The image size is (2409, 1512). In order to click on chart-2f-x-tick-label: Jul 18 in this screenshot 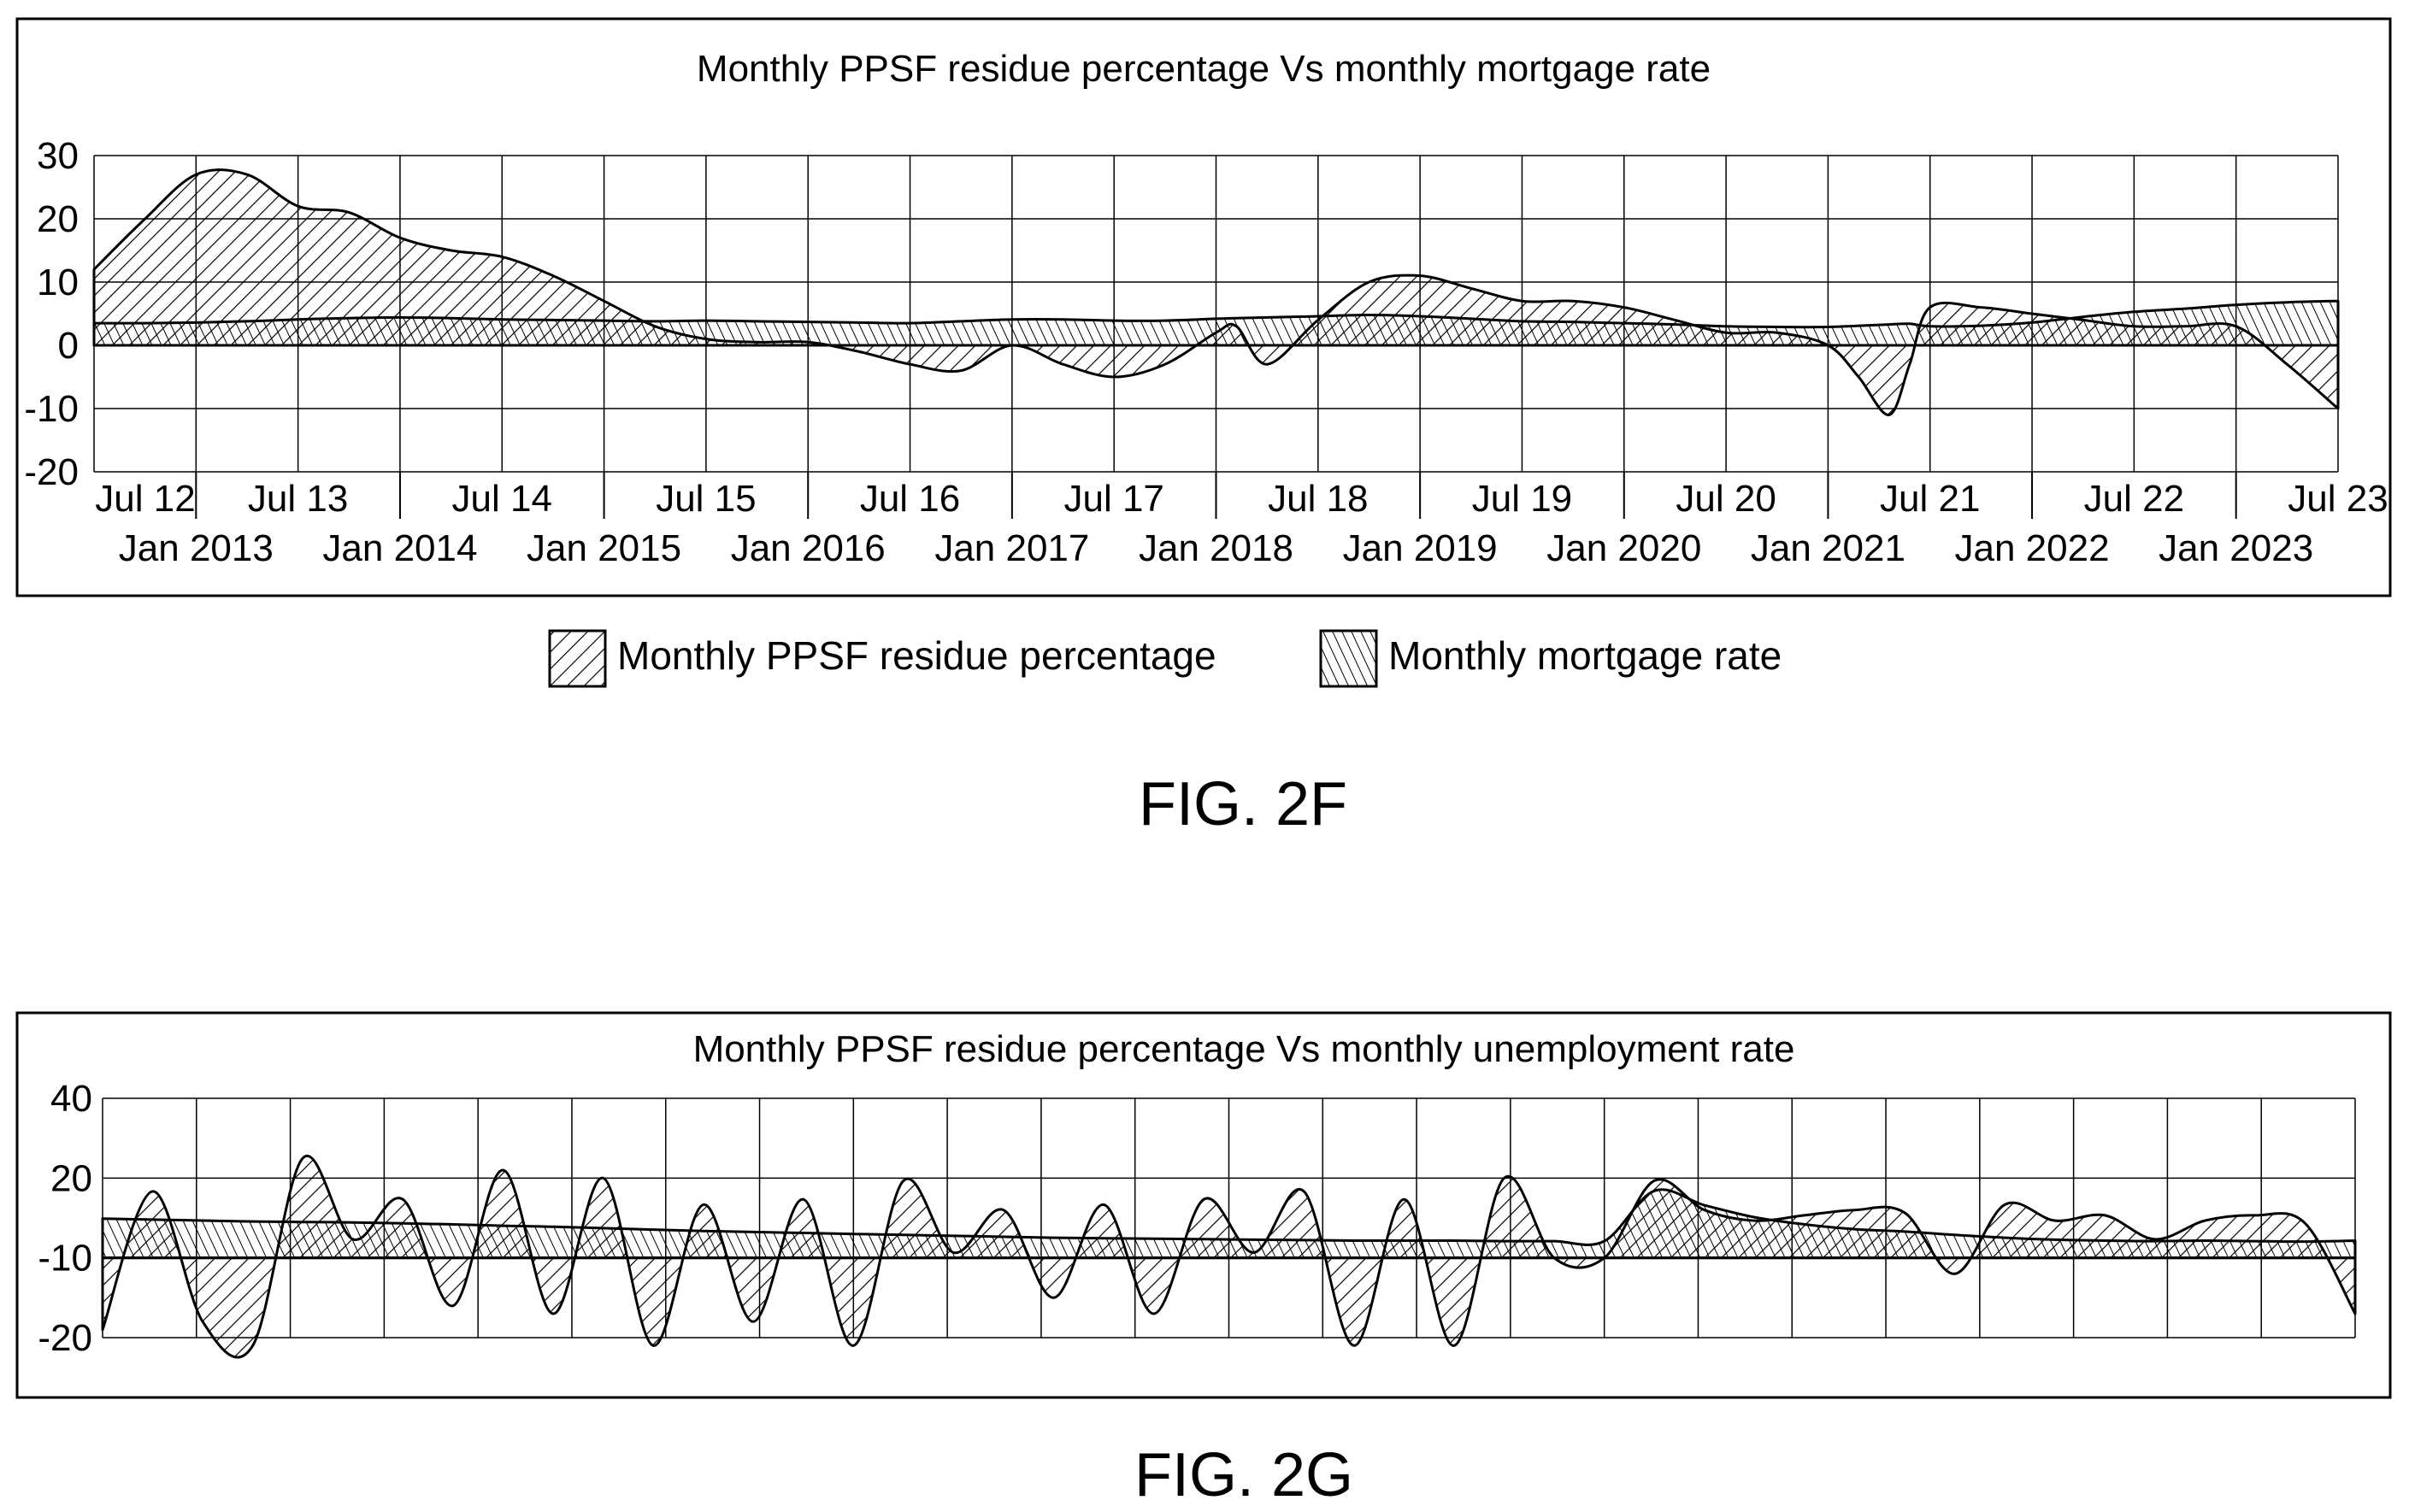, I will do `click(1318, 499)`.